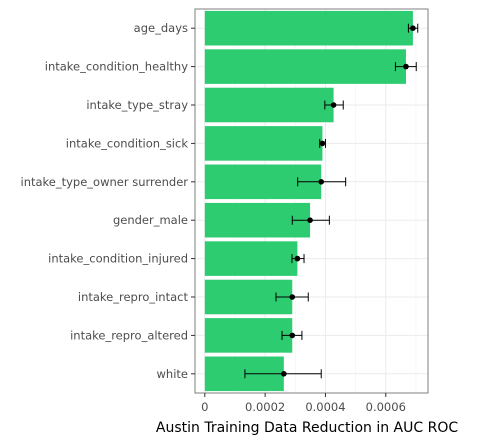  Describe the element at coordinates (172, 374) in the screenshot. I see `y-tick-label: white` at that location.